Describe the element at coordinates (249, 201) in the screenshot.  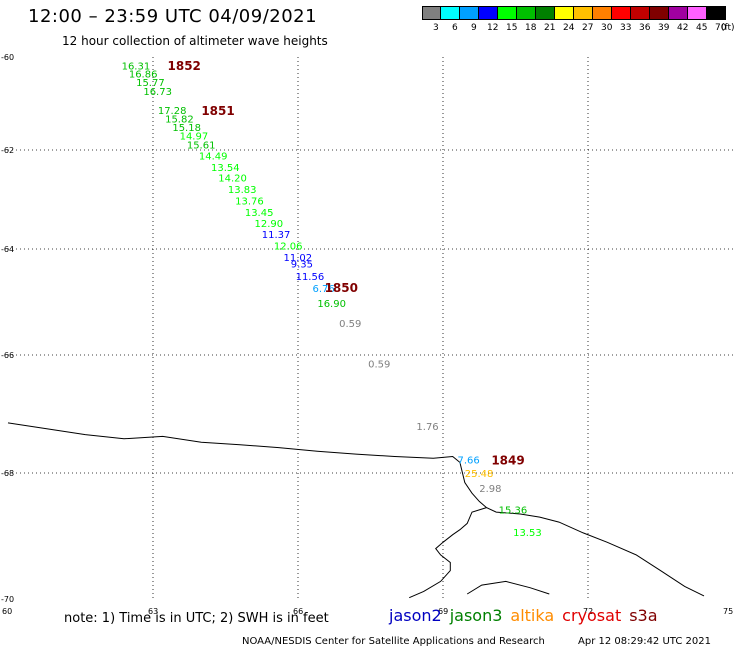
I see `wave-height-label: 13.76` at that location.